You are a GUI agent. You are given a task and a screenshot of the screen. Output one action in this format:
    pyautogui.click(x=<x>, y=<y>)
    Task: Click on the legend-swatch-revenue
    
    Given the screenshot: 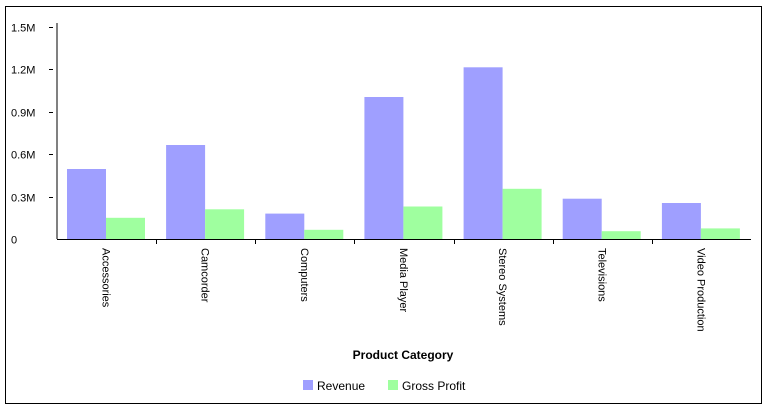 What is the action you would take?
    pyautogui.click(x=308, y=385)
    